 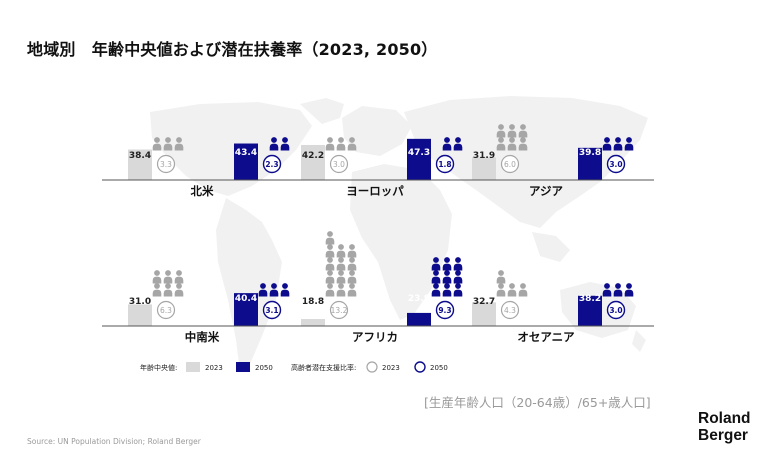 I want to click on person-2023-3-3-body, so click(x=523, y=147).